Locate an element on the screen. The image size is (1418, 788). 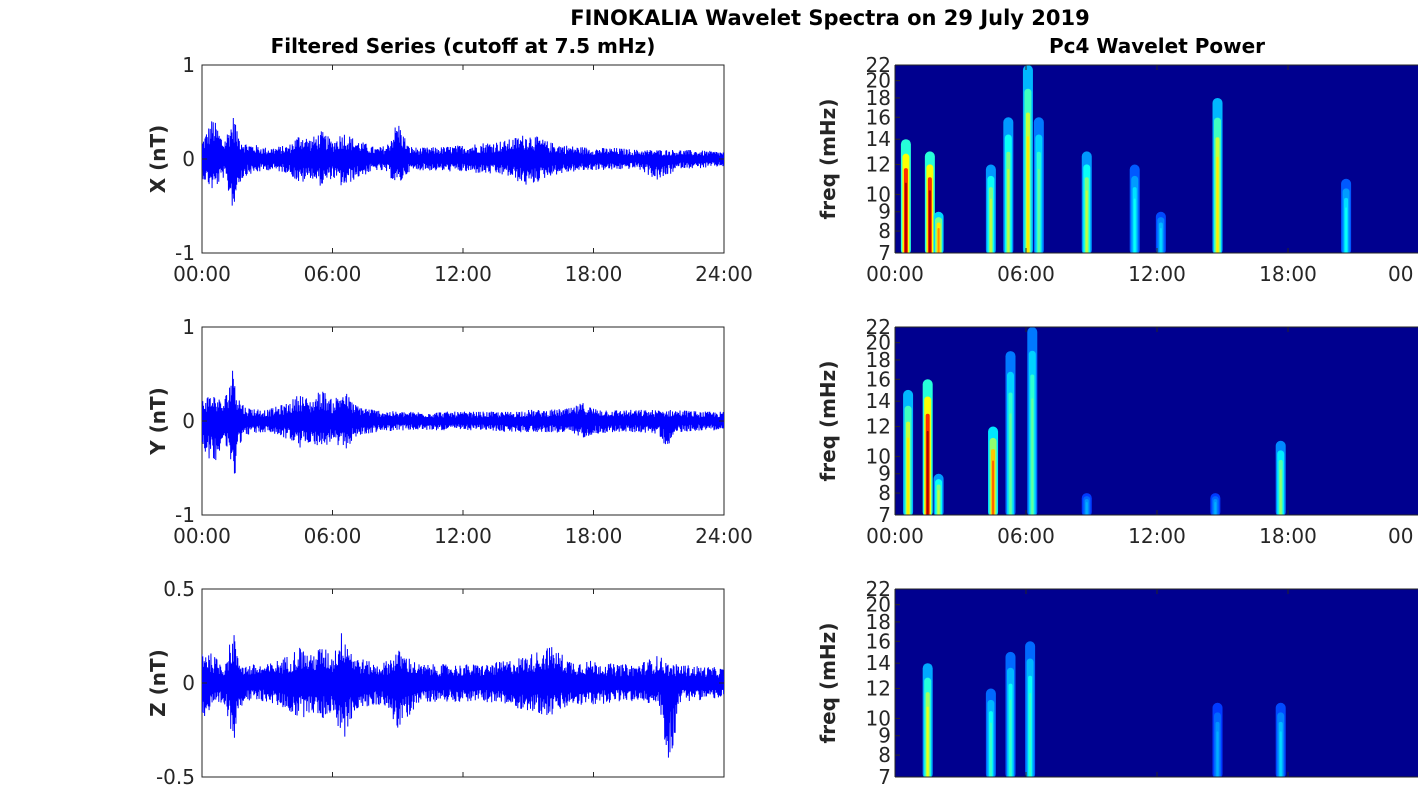
y-axis-label: Y (nT) is located at coordinates (158, 421).